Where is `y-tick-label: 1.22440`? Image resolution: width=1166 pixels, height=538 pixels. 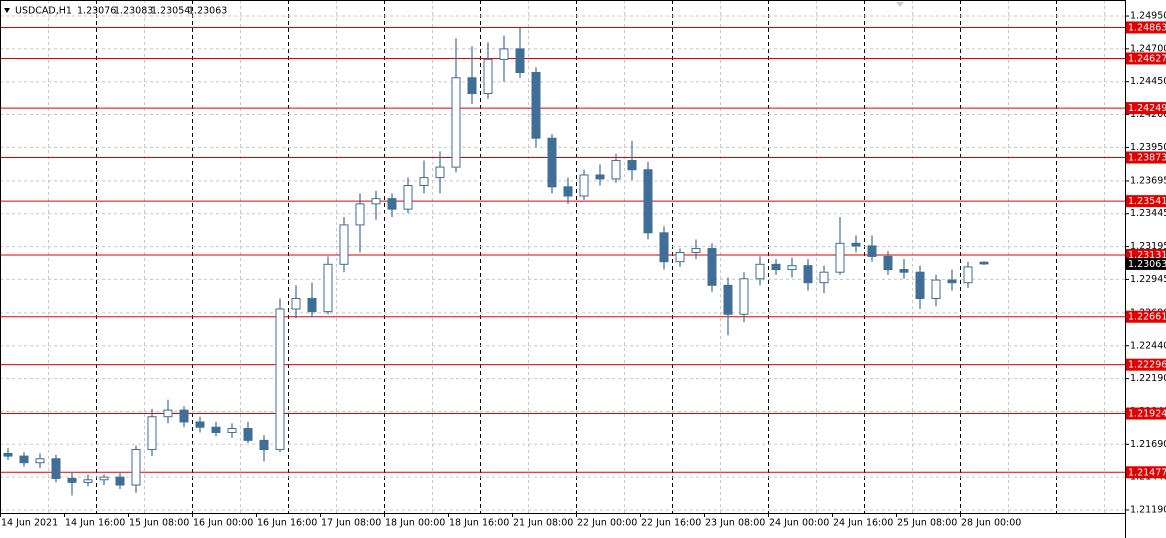 y-tick-label: 1.22440 is located at coordinates (1148, 345).